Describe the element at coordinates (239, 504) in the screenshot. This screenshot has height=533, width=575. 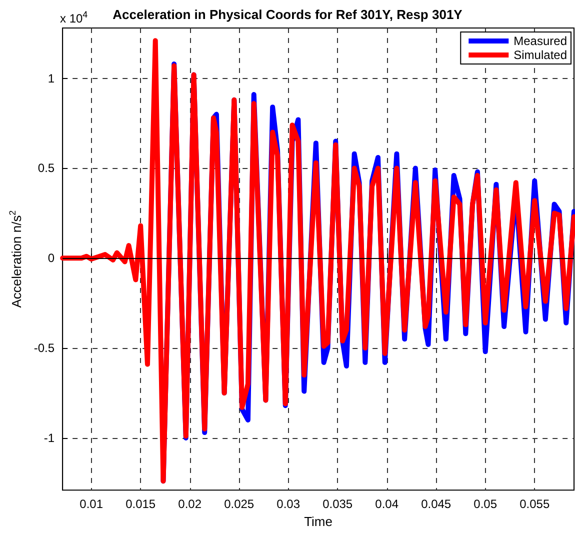
I see `x-tick-label: 0.025` at that location.